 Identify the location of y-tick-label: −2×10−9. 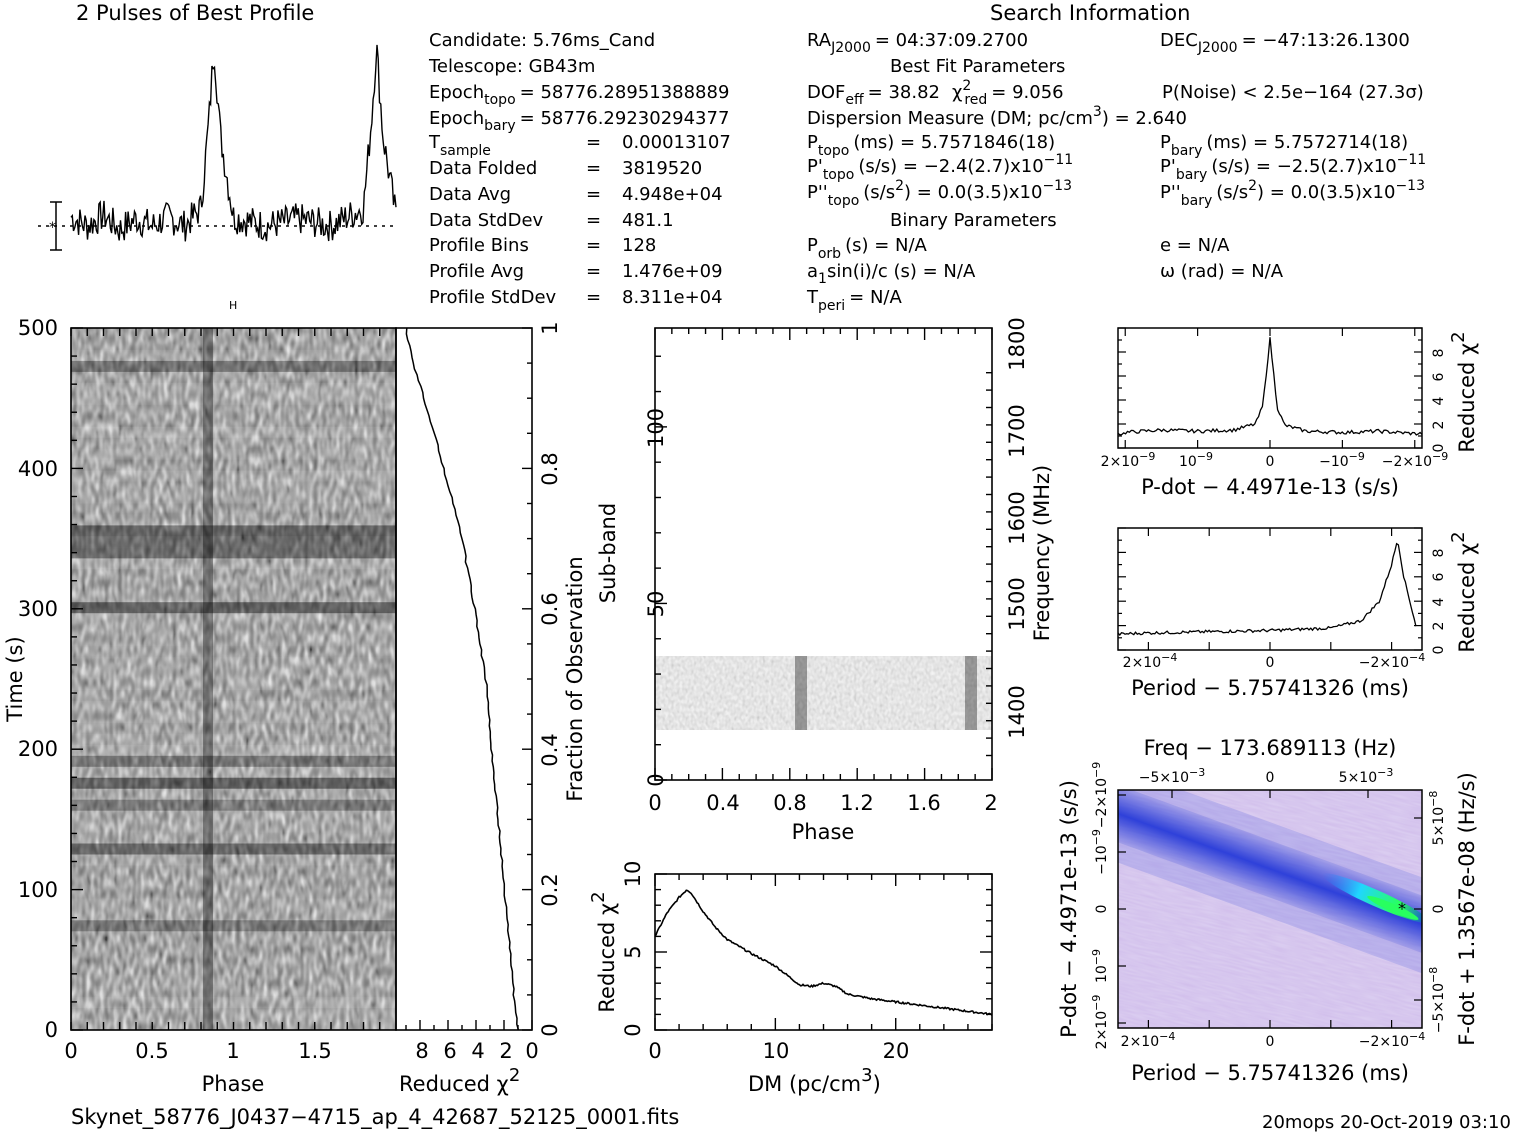
(1100, 795).